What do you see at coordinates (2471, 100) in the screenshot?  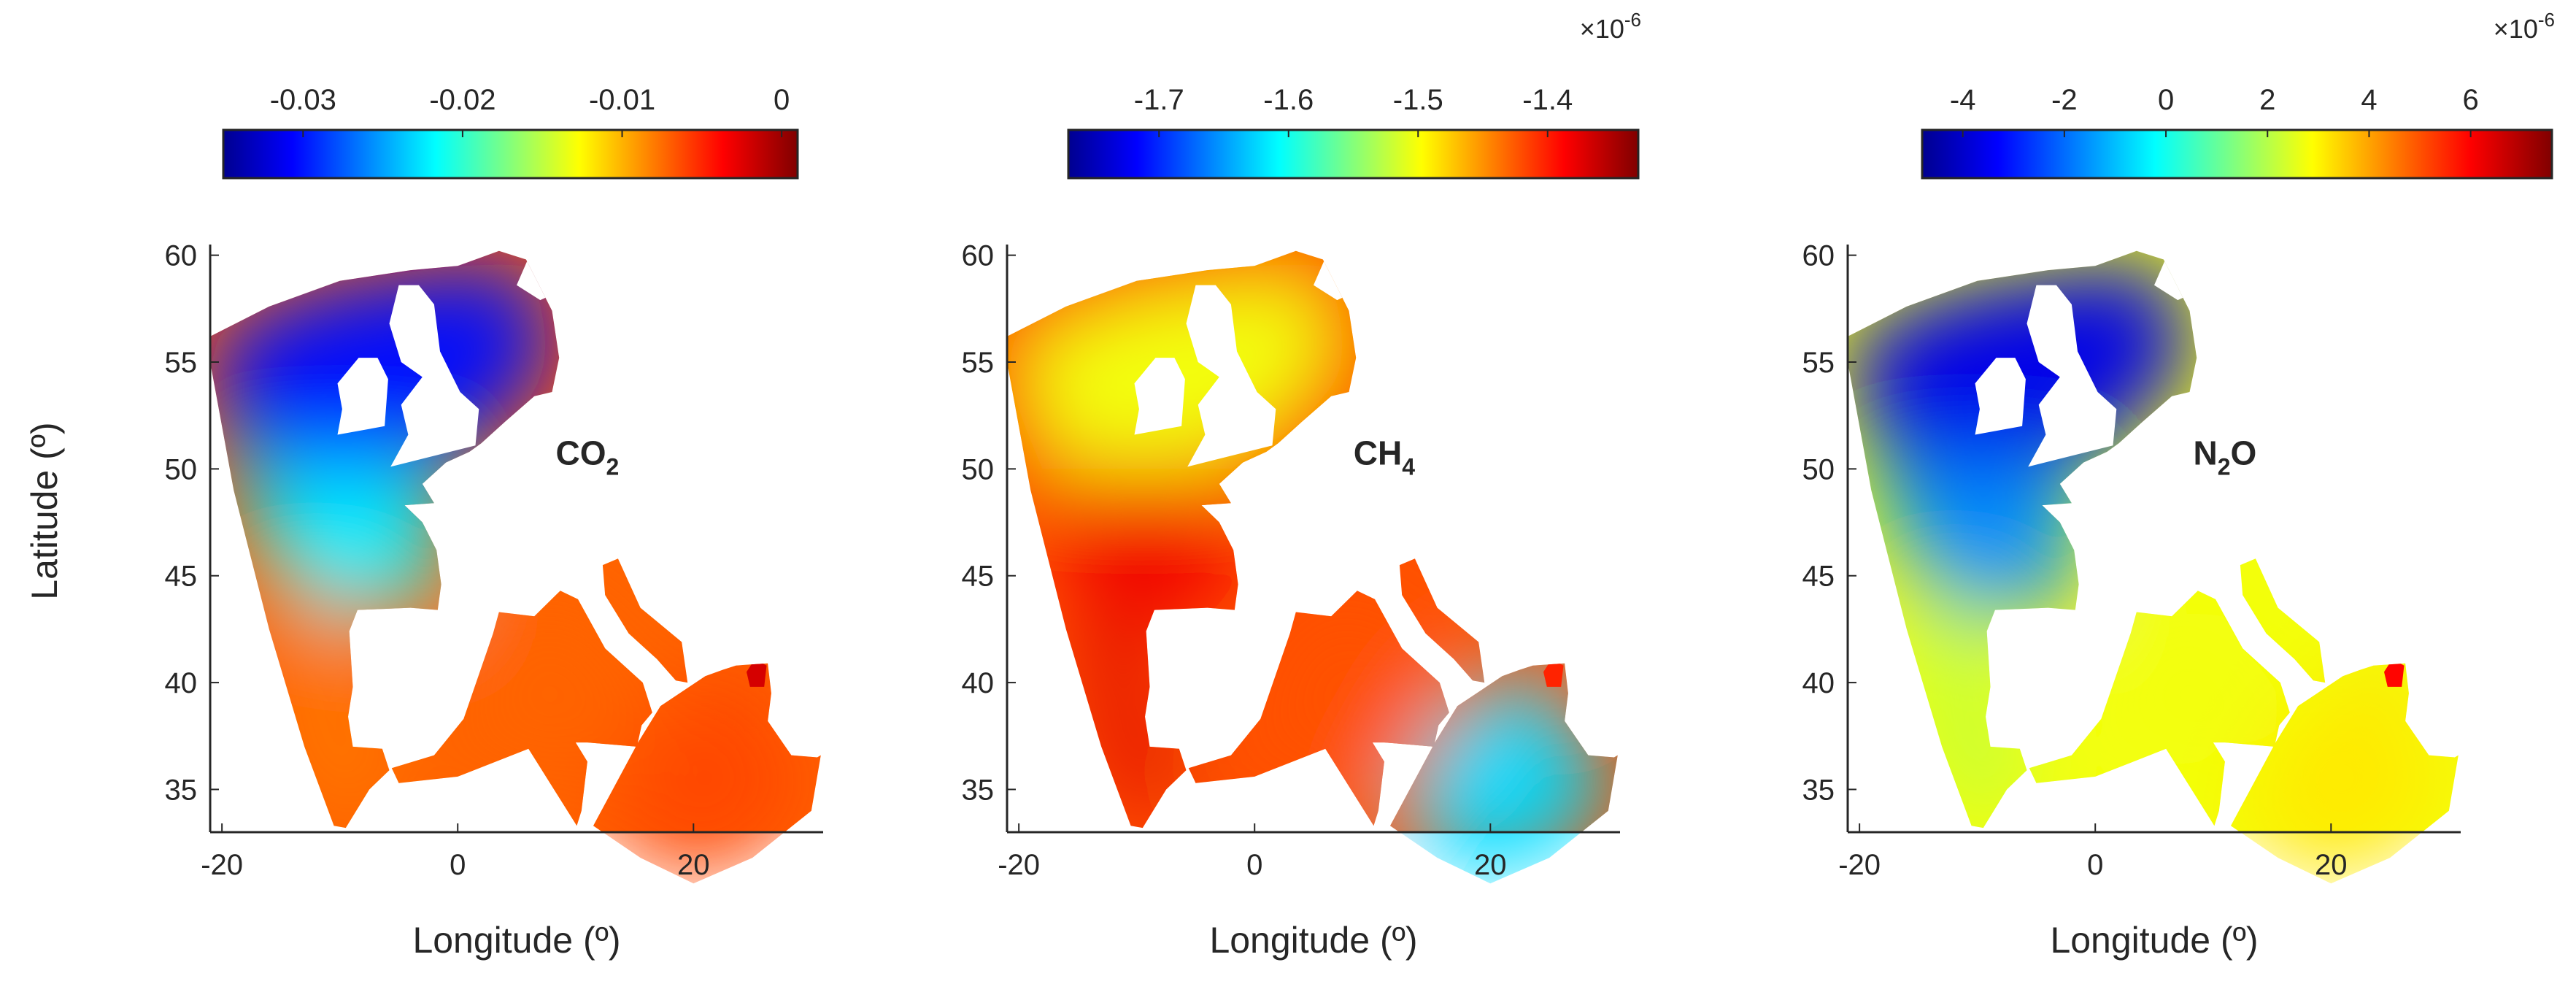 I see `colorbar-tick-label: 6` at bounding box center [2471, 100].